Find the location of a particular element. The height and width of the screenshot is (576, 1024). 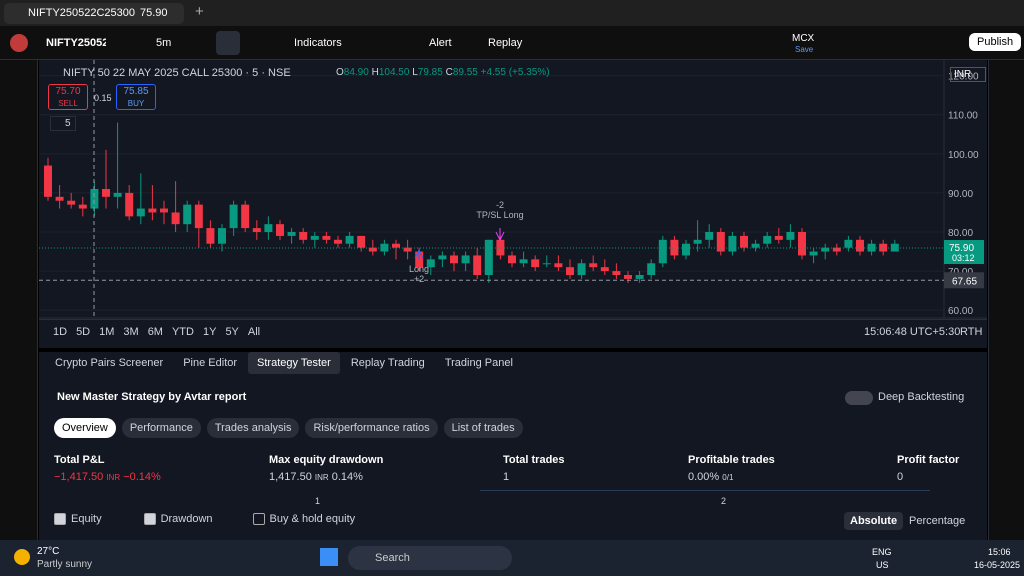

range: 1Y is located at coordinates (209, 332).